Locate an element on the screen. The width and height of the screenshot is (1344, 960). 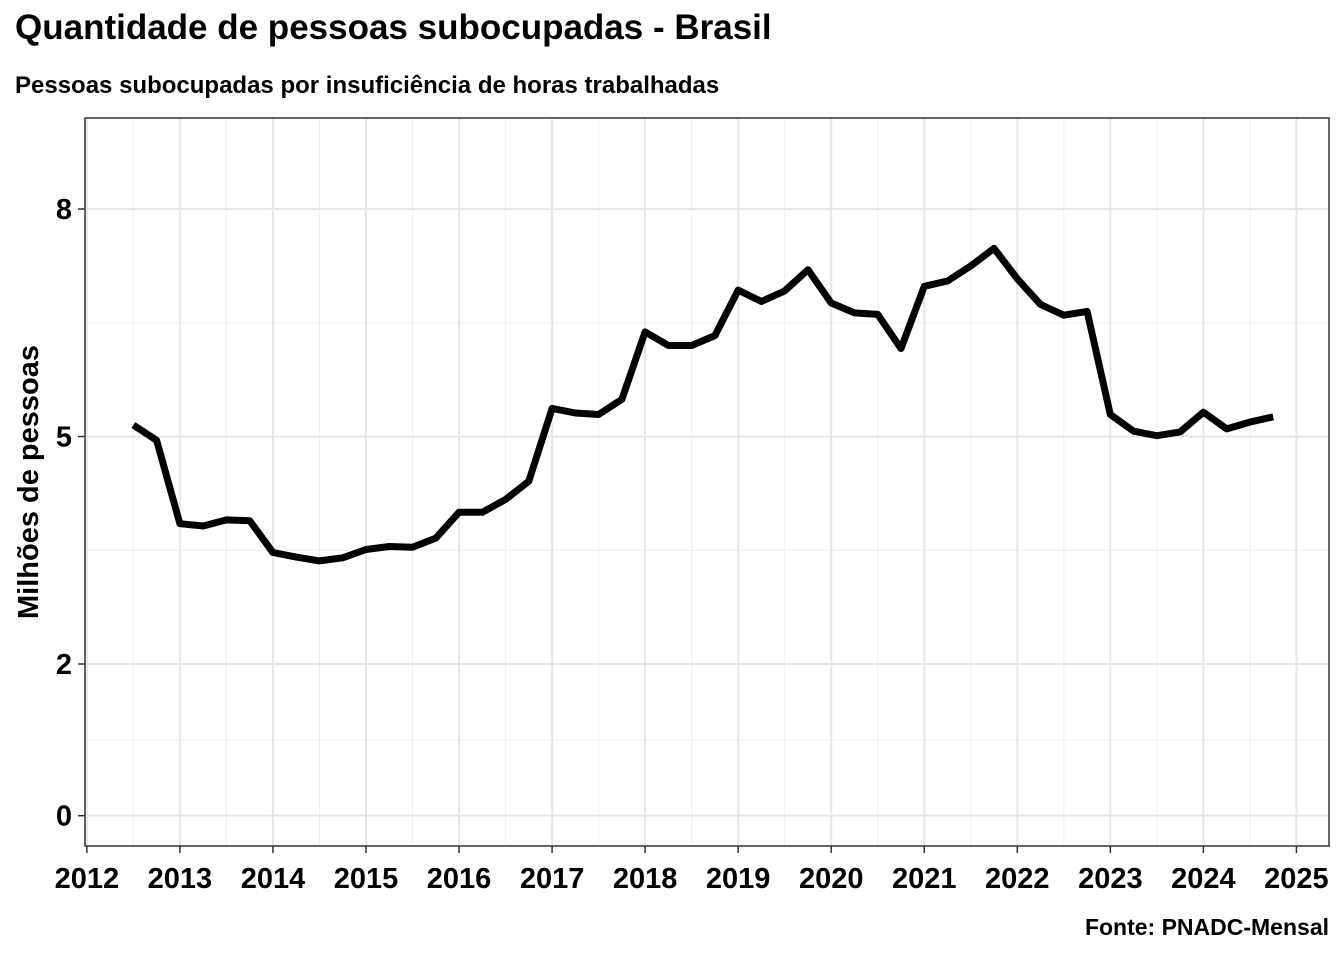
y-tick-label: 8 is located at coordinates (64, 210).